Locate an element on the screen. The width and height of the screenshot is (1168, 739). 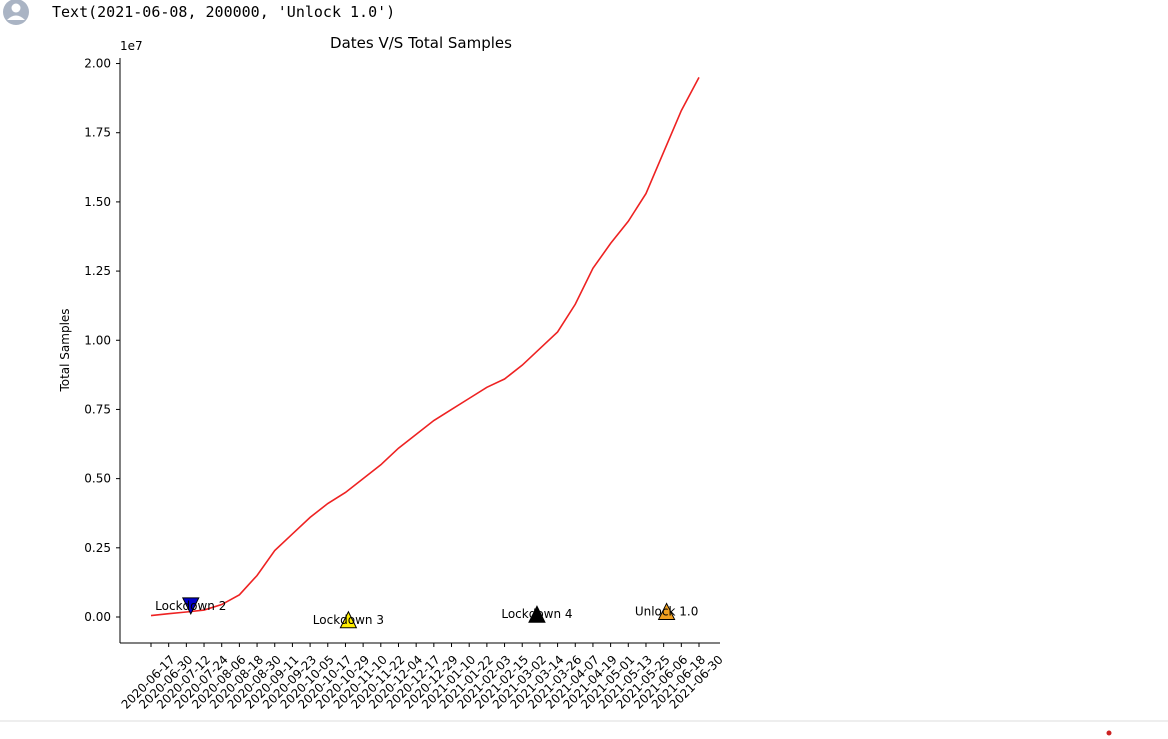
output-text: Text(2021-06-08, 200000, 'Unlock 1.0') is located at coordinates (223, 12).